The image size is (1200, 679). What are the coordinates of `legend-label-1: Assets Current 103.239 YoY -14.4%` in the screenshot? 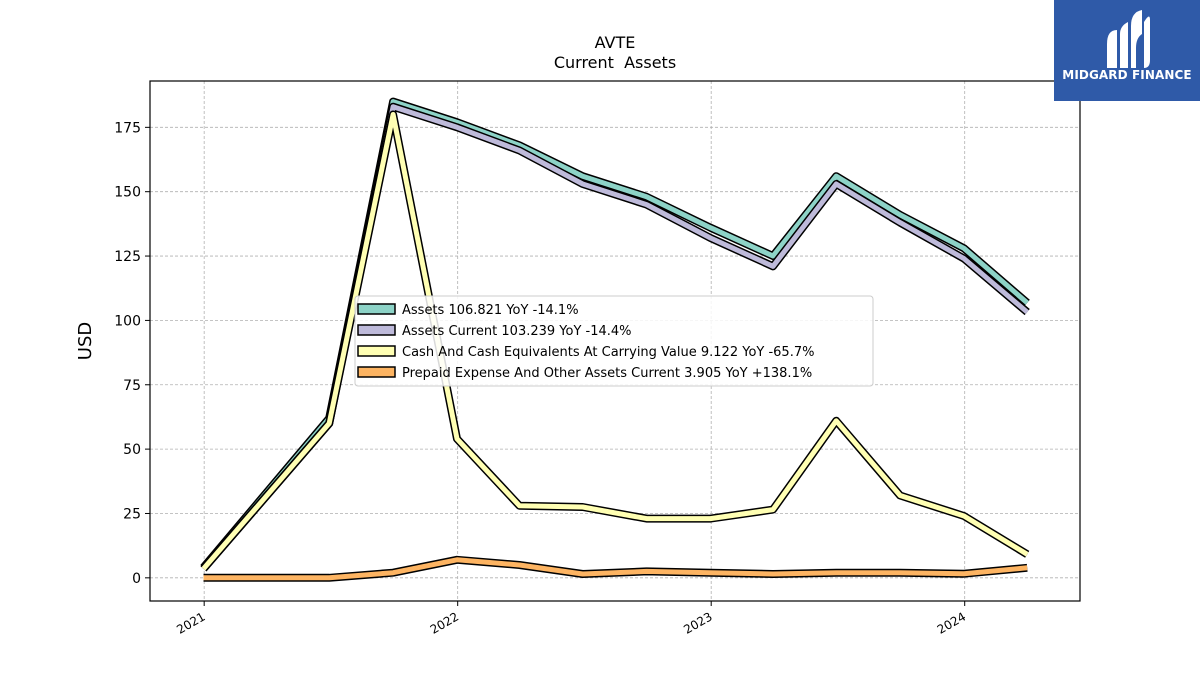 It's located at (517, 331).